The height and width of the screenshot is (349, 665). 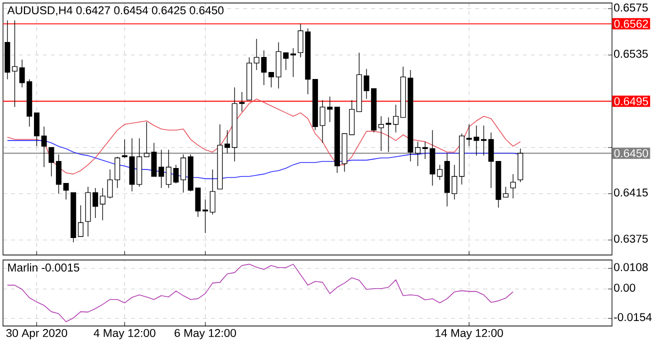 I want to click on x-tick-label: 14 May 12:00, so click(x=469, y=334).